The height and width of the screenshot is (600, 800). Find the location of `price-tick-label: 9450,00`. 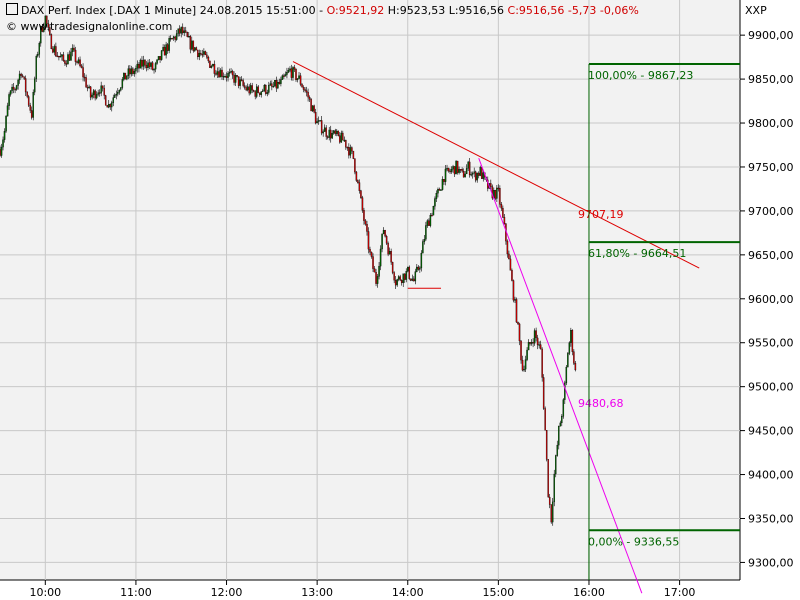

price-tick-label: 9450,00 is located at coordinates (771, 431).